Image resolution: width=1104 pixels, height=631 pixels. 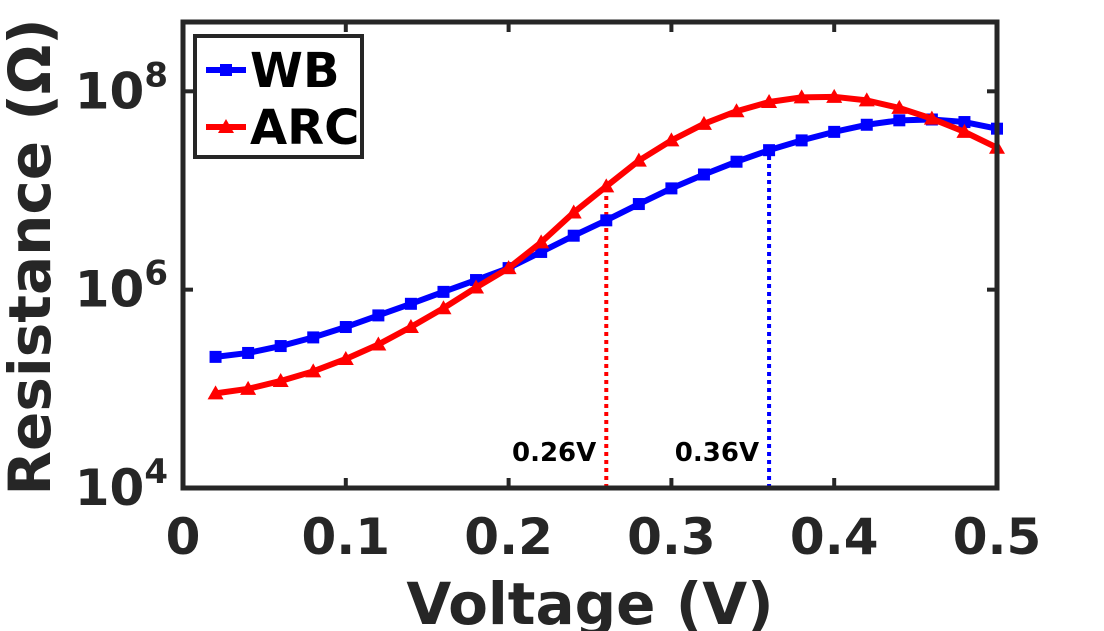 What do you see at coordinates (295, 71) in the screenshot?
I see `legend-label-wb: WB` at bounding box center [295, 71].